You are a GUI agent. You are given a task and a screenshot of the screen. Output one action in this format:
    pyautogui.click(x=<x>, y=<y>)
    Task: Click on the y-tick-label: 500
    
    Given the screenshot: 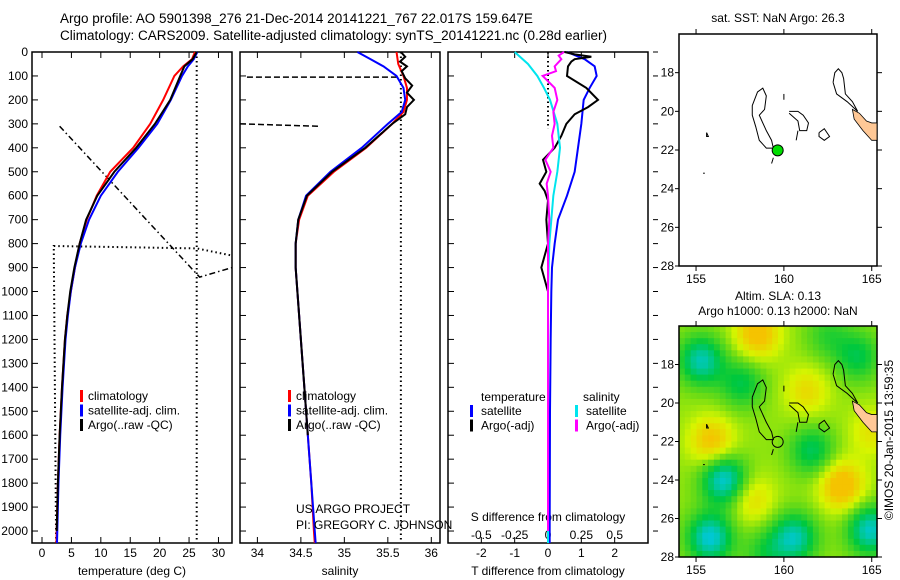 What is the action you would take?
    pyautogui.click(x=18, y=172)
    